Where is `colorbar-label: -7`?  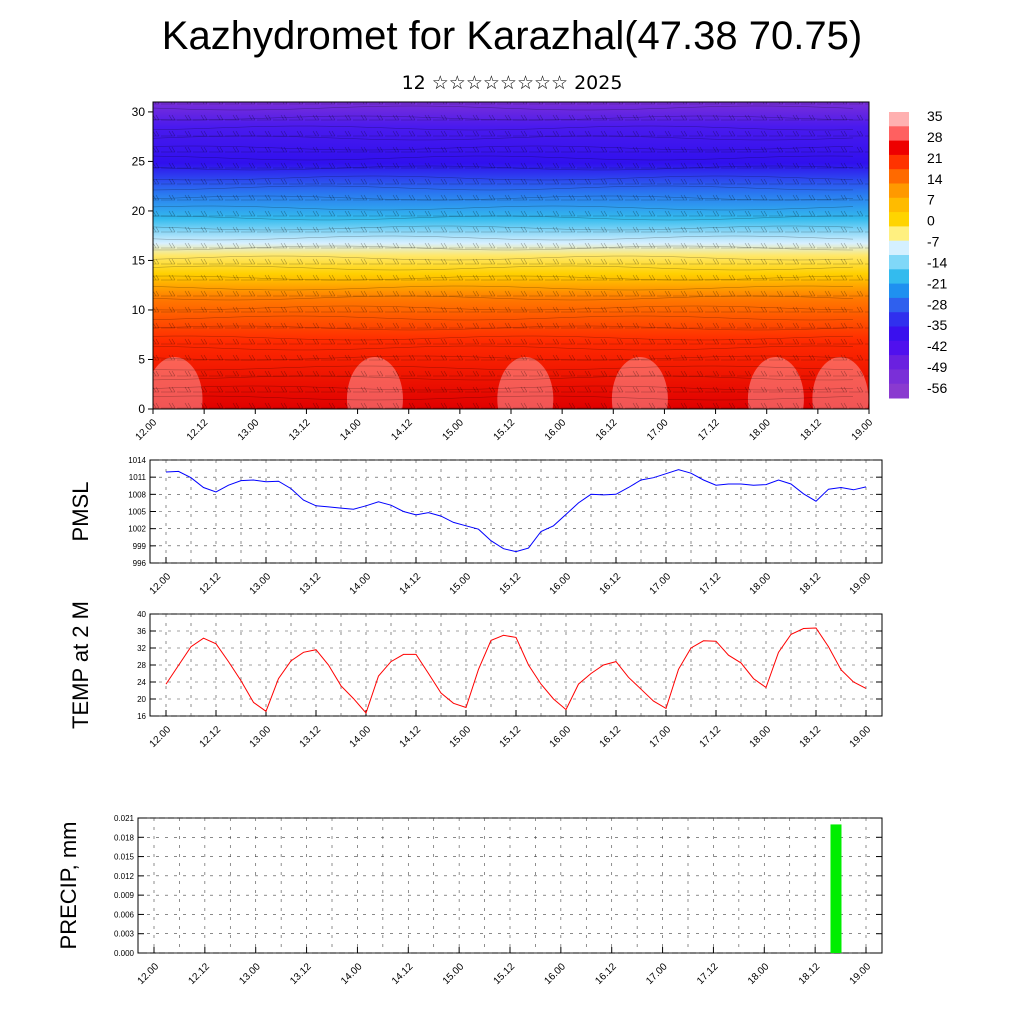
colorbar-label: -7 is located at coordinates (933, 242).